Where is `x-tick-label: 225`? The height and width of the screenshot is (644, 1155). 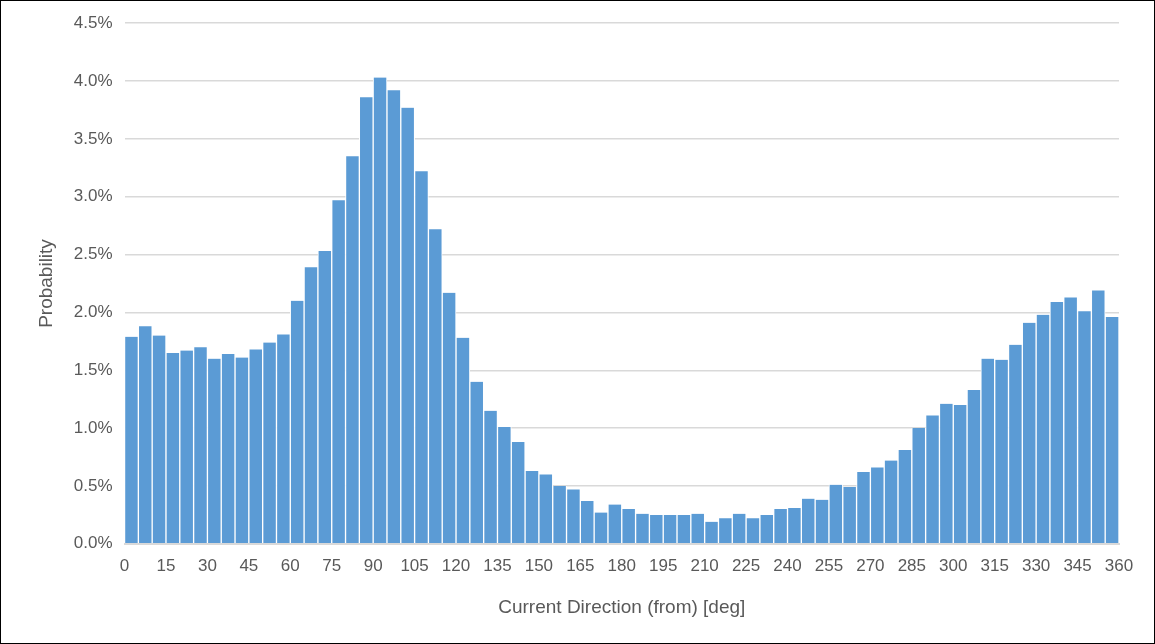
x-tick-label: 225 is located at coordinates (746, 565).